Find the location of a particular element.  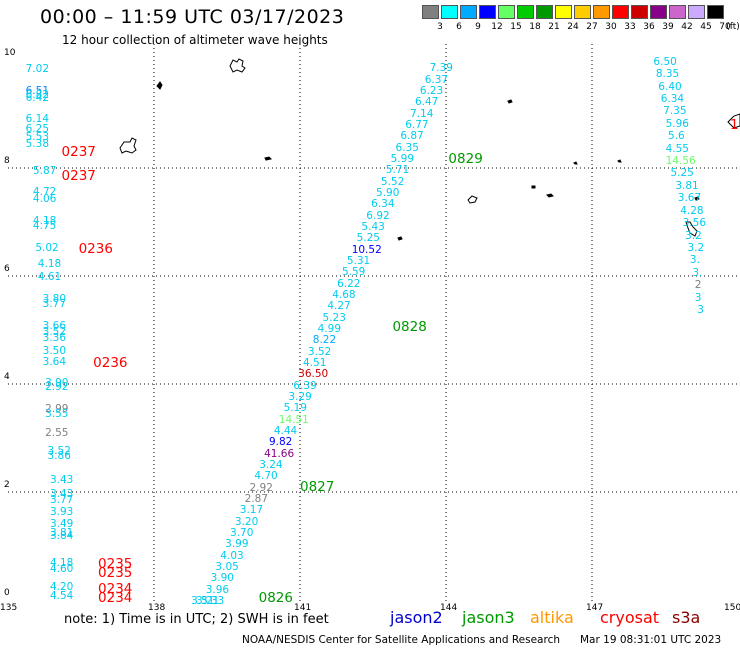

wave-height-value: 8.35 is located at coordinates (667, 74).